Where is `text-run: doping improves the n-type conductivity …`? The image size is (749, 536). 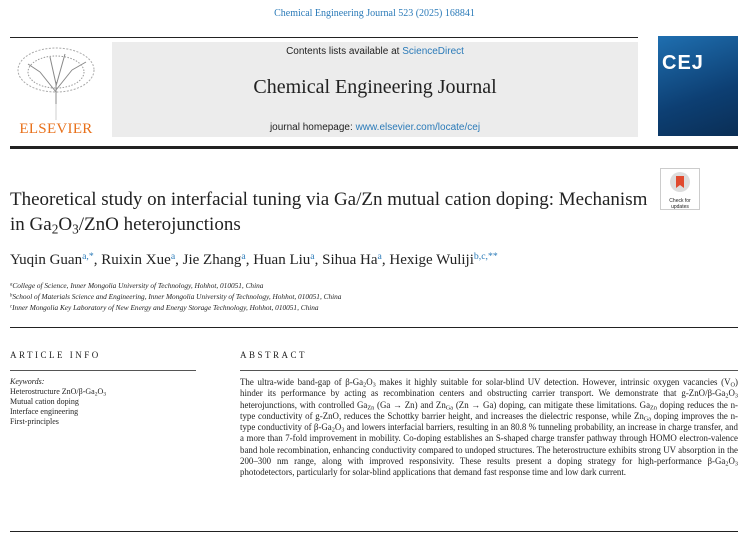
text-run: doping improves the n-type conductivity … is located at coordinates (489, 421).